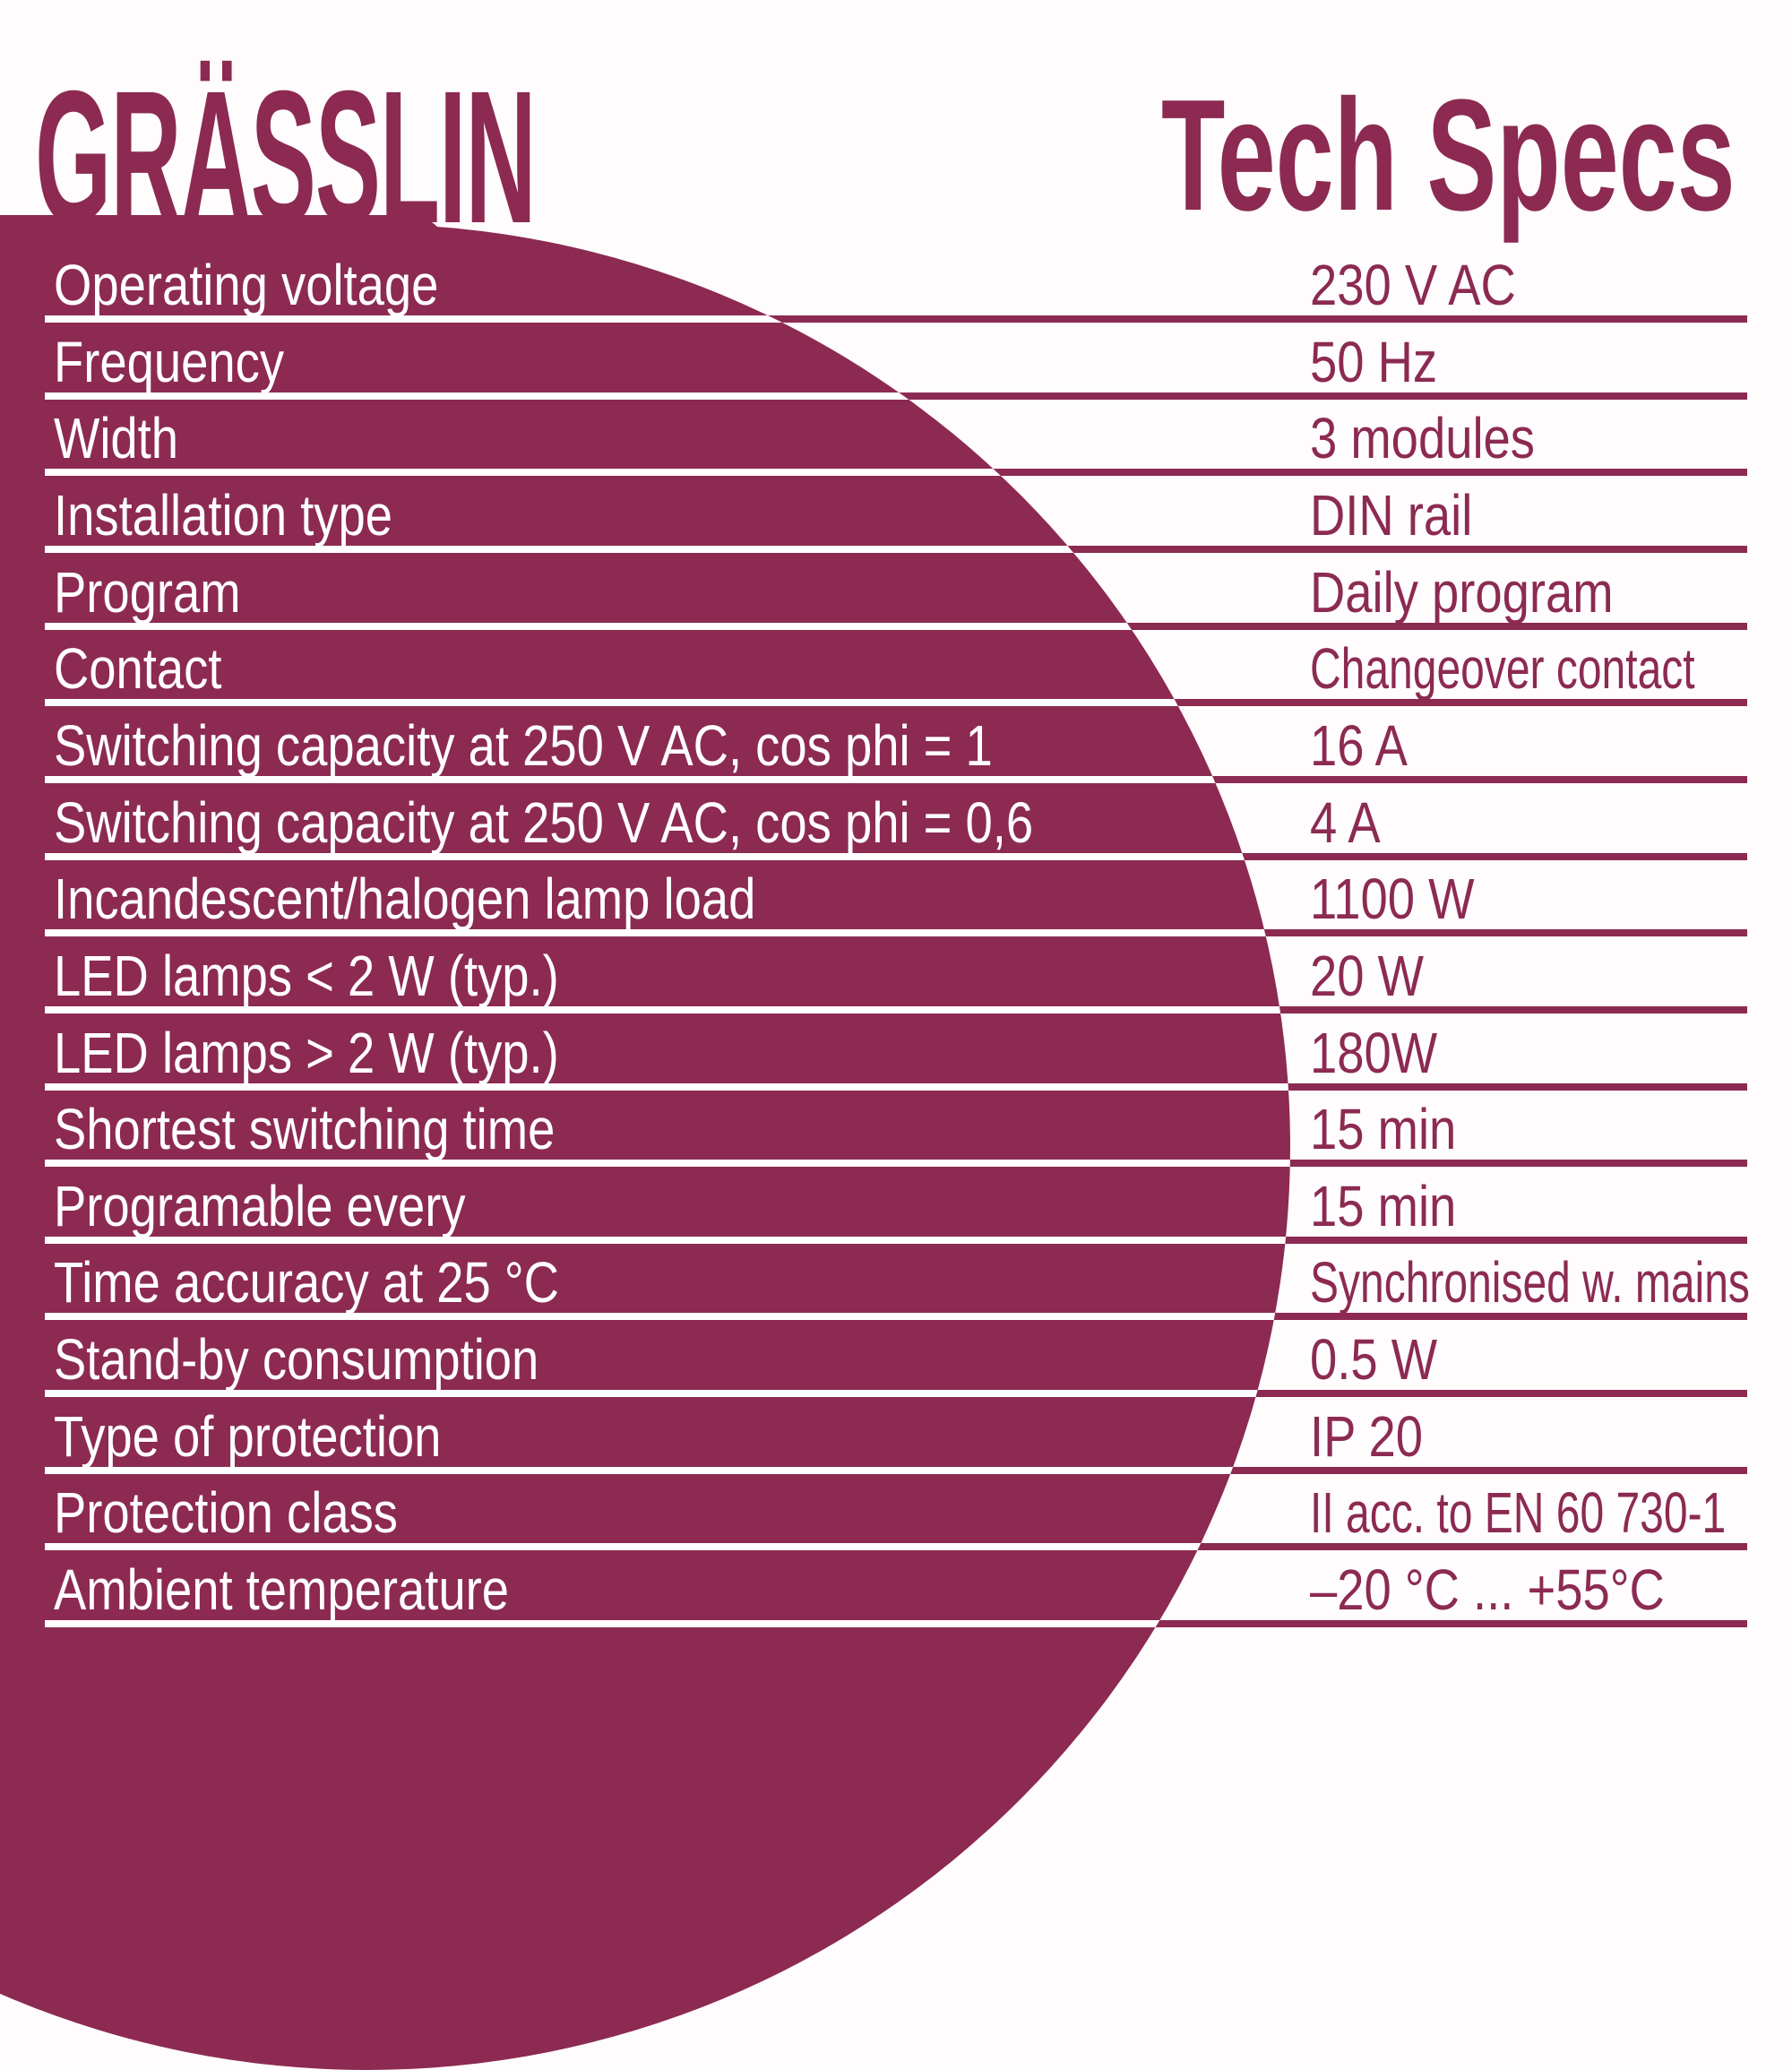 This screenshot has height=2070, width=1792. Describe the element at coordinates (405, 899) in the screenshot. I see `spec-label: Incandescent/halogen lamp load` at that location.